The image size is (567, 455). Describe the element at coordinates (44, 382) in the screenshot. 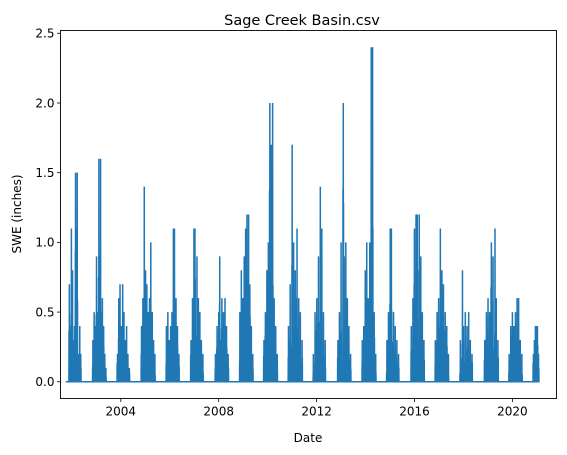

I see `y-tick-label: 0.0` at that location.